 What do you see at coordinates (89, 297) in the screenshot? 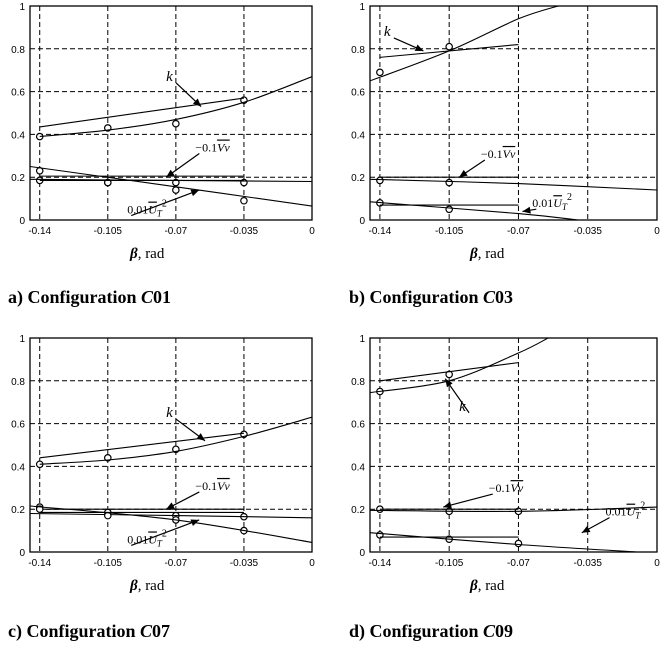
I see `chart-caption: a) Configuration C01` at bounding box center [89, 297].